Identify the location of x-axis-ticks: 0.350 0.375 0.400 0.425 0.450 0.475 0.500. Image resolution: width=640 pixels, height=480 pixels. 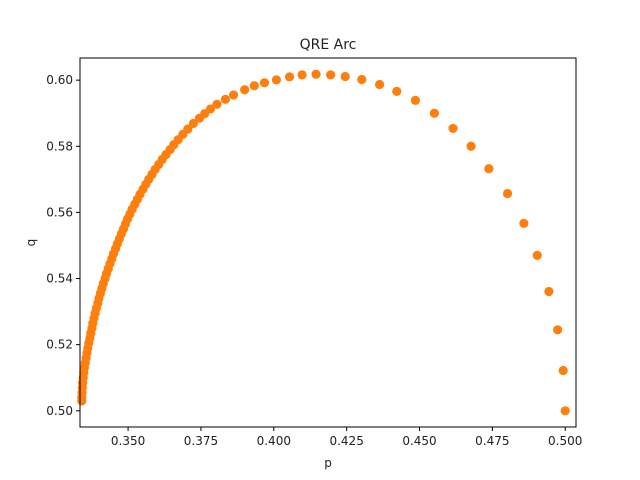
(346, 437).